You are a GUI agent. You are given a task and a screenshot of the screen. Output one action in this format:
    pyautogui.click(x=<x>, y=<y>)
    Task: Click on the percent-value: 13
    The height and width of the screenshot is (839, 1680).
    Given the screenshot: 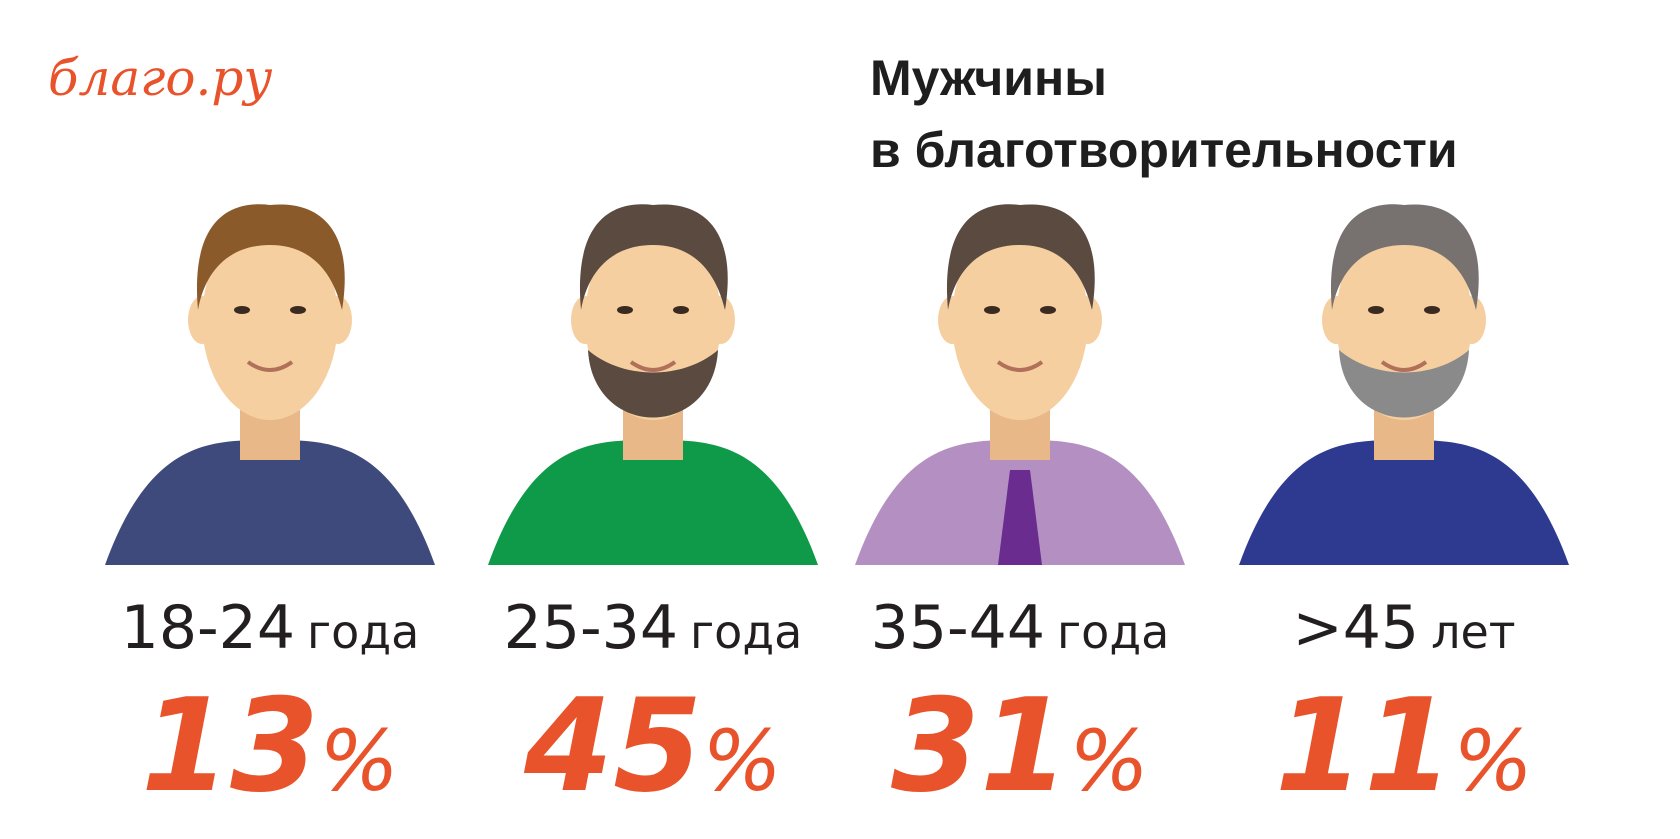 What is the action you would take?
    pyautogui.click(x=230, y=746)
    